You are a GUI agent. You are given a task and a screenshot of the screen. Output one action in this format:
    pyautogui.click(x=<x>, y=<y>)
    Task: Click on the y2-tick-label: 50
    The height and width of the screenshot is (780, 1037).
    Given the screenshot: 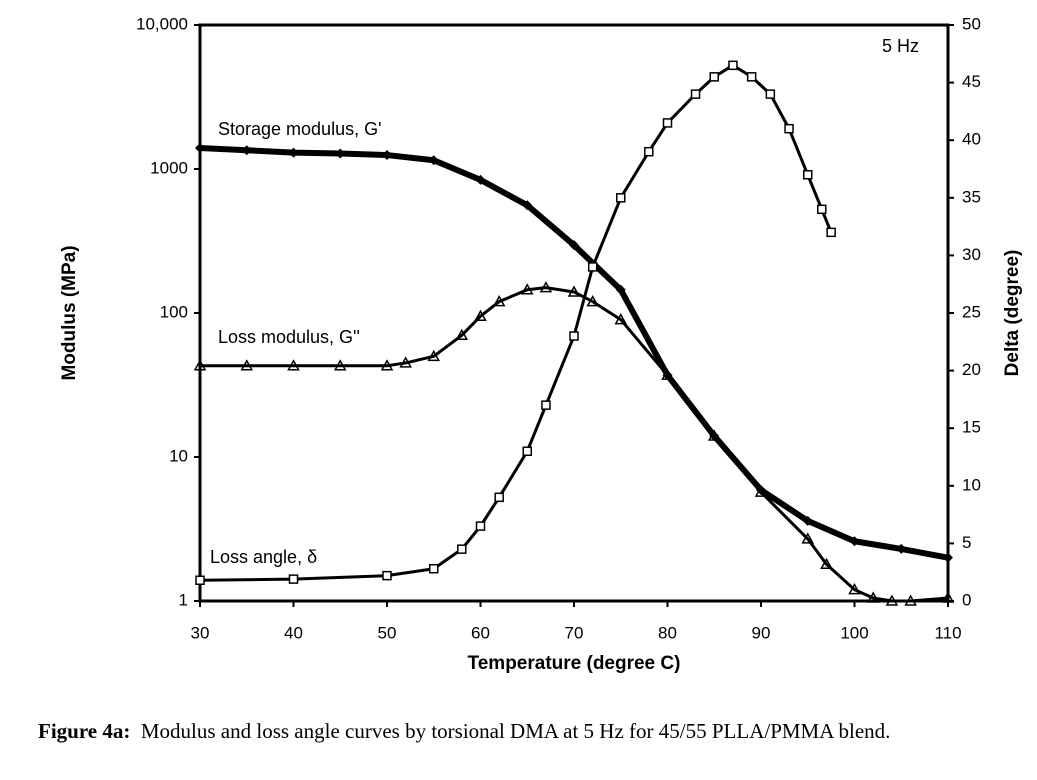 What is the action you would take?
    pyautogui.click(x=971, y=23)
    